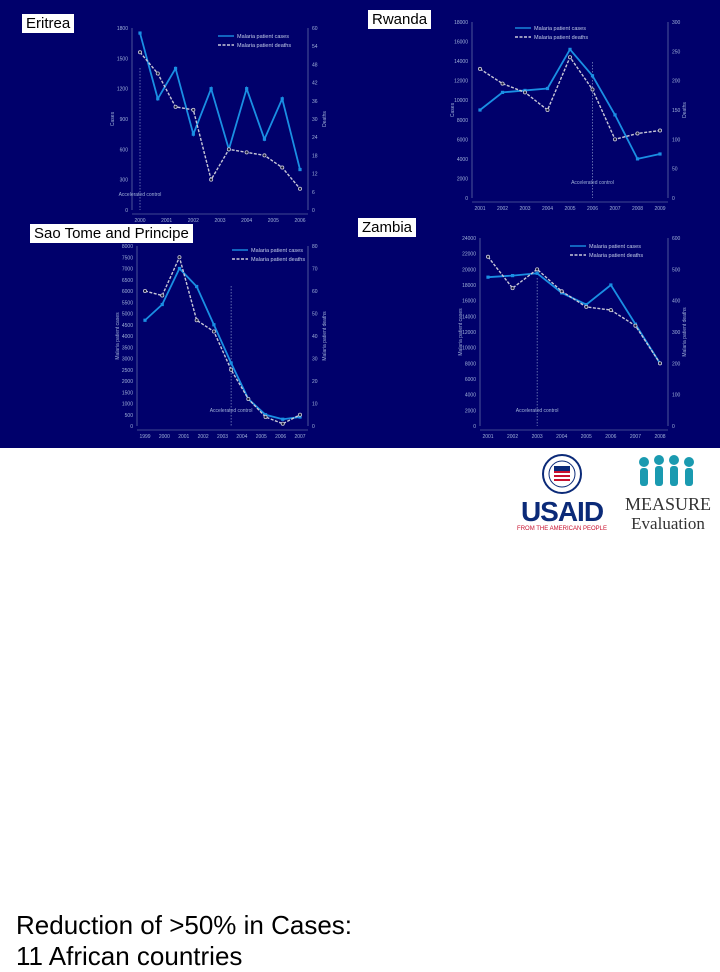 This screenshot has width=720, height=972. What do you see at coordinates (461, 82) in the screenshot?
I see `y-tick-label: 12000` at bounding box center [461, 82].